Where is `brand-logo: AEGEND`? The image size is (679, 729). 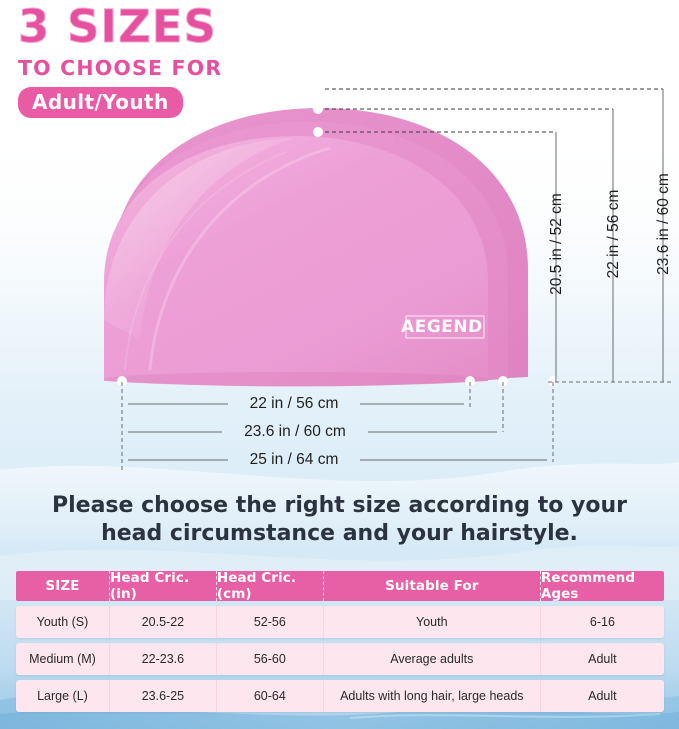
brand-logo: AEGEND is located at coordinates (443, 327).